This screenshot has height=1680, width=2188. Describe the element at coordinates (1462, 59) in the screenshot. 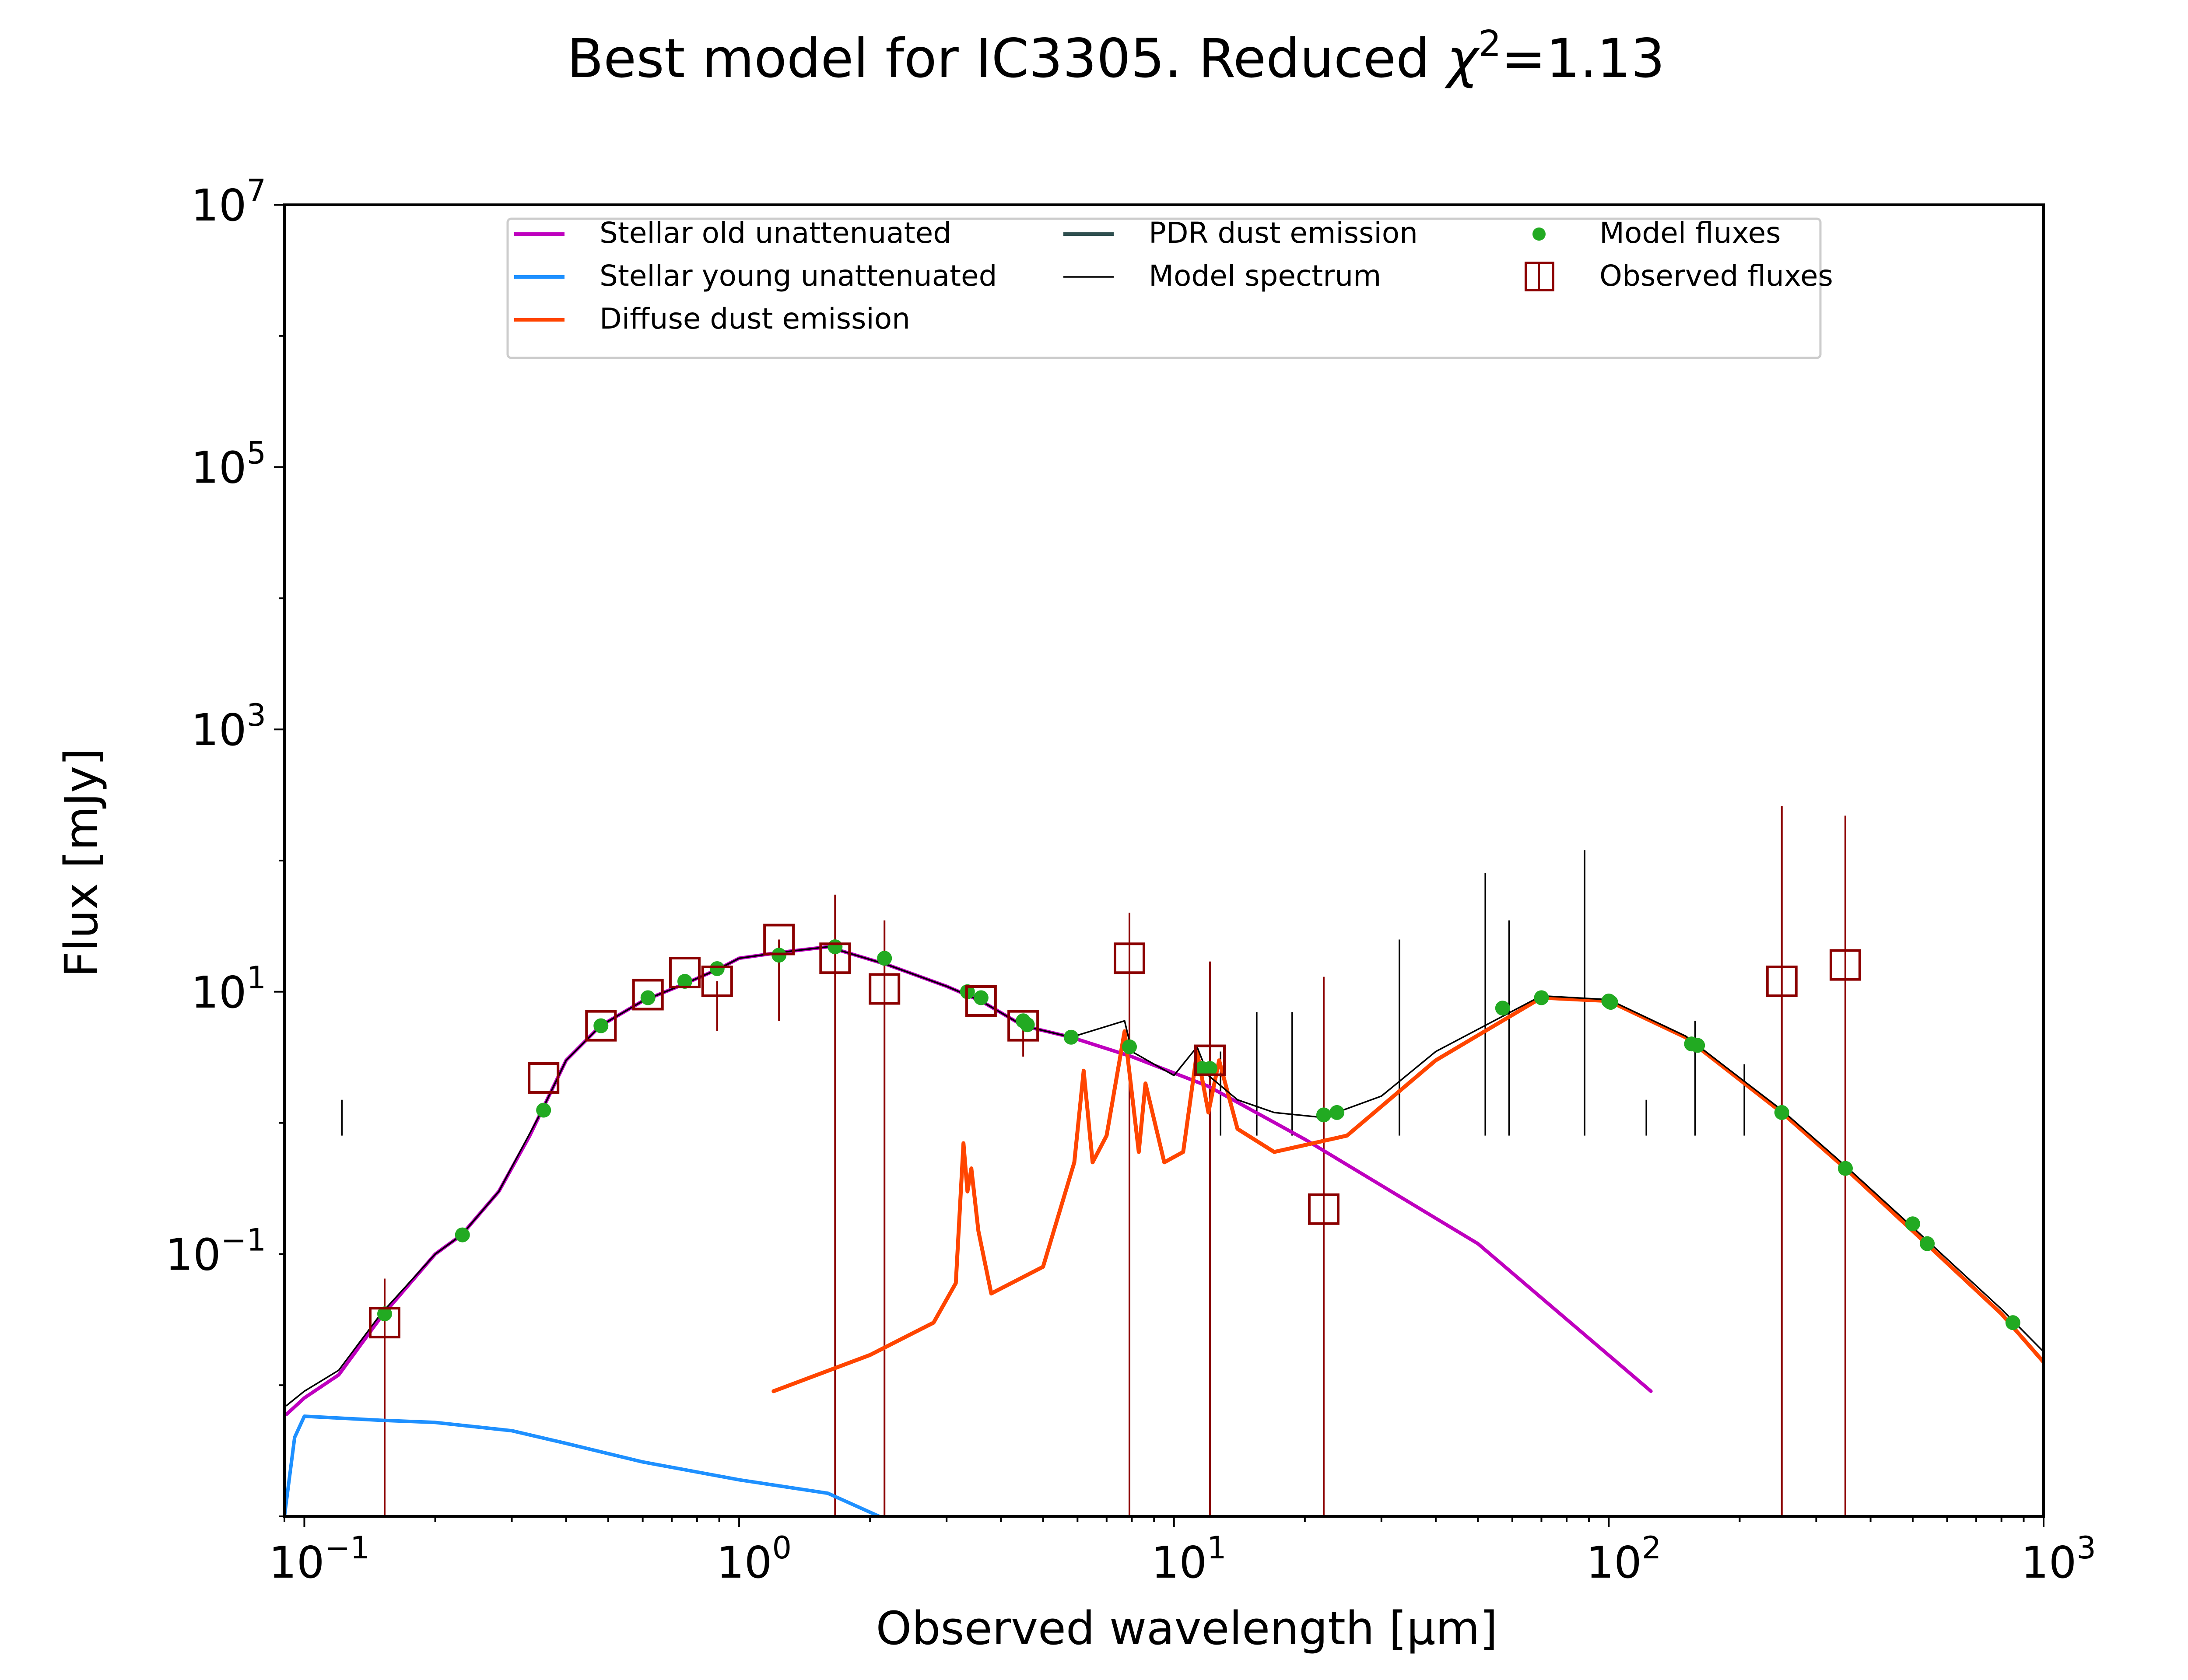

I see `title-chi: χ` at that location.